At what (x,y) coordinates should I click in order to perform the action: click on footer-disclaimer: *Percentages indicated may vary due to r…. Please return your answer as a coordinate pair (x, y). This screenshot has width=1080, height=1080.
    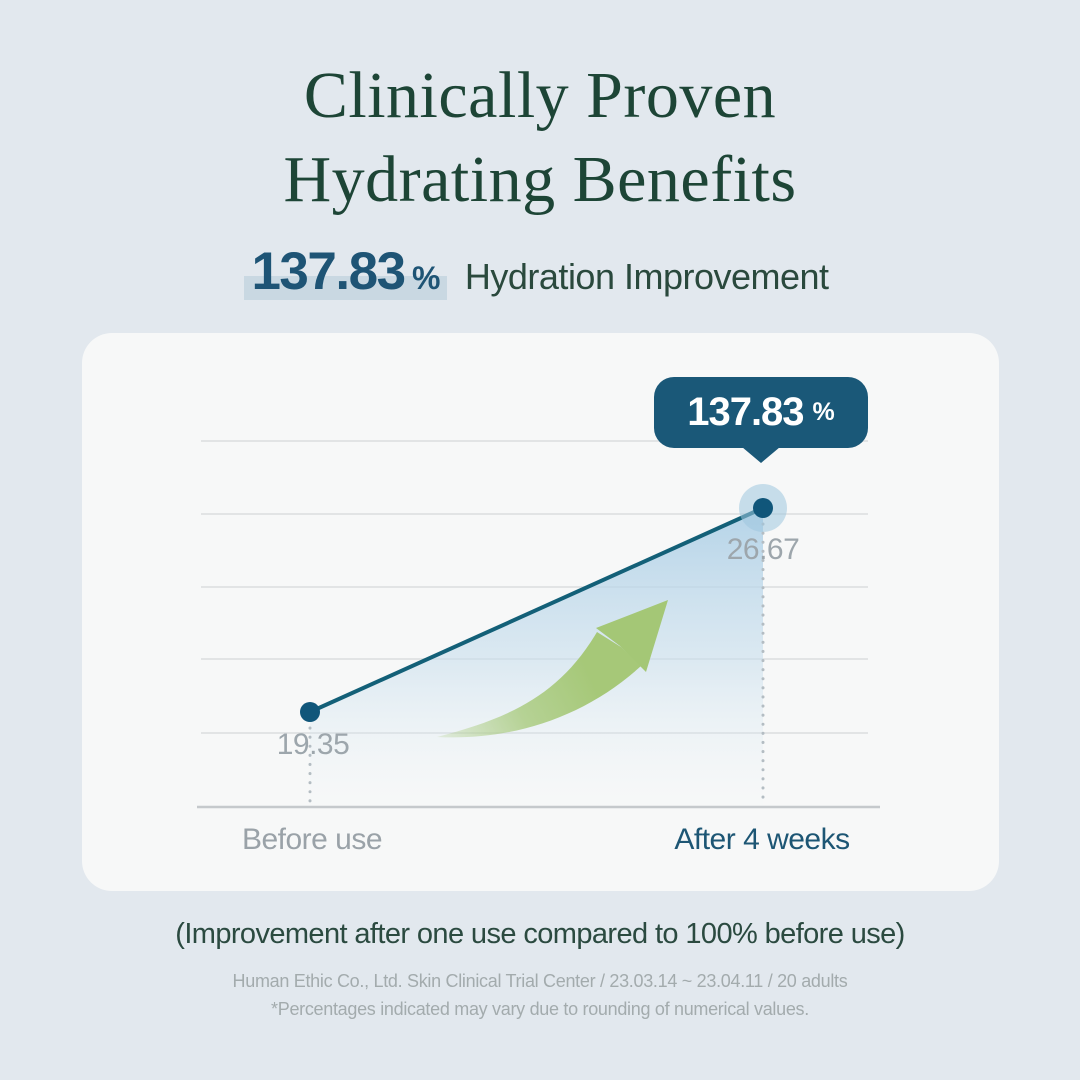
    Looking at the image, I should click on (540, 1009).